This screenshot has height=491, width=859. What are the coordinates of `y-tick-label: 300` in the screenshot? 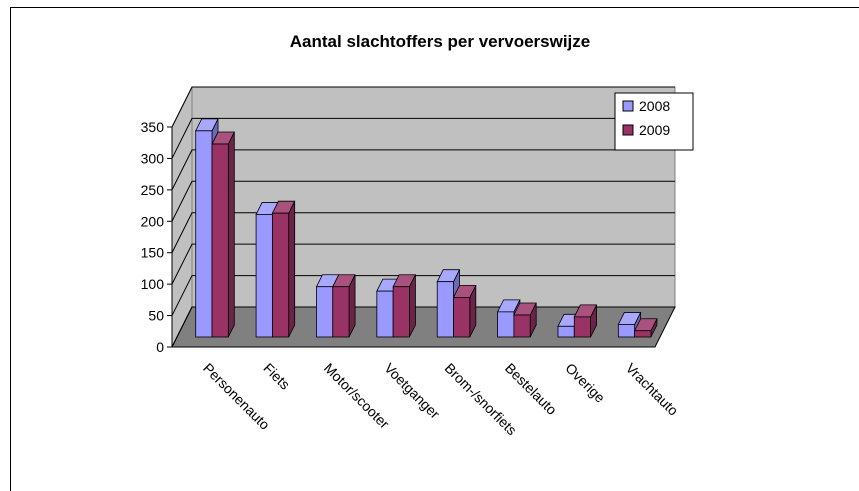 It's located at (153, 158).